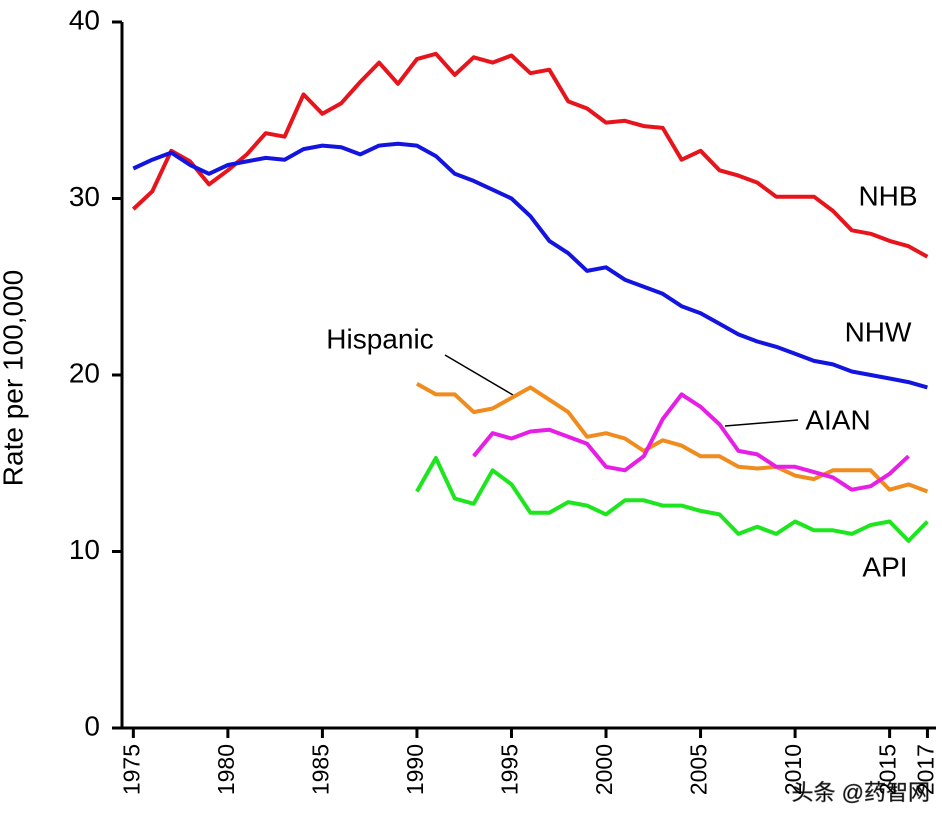  I want to click on y-tick-label: 40, so click(84, 19).